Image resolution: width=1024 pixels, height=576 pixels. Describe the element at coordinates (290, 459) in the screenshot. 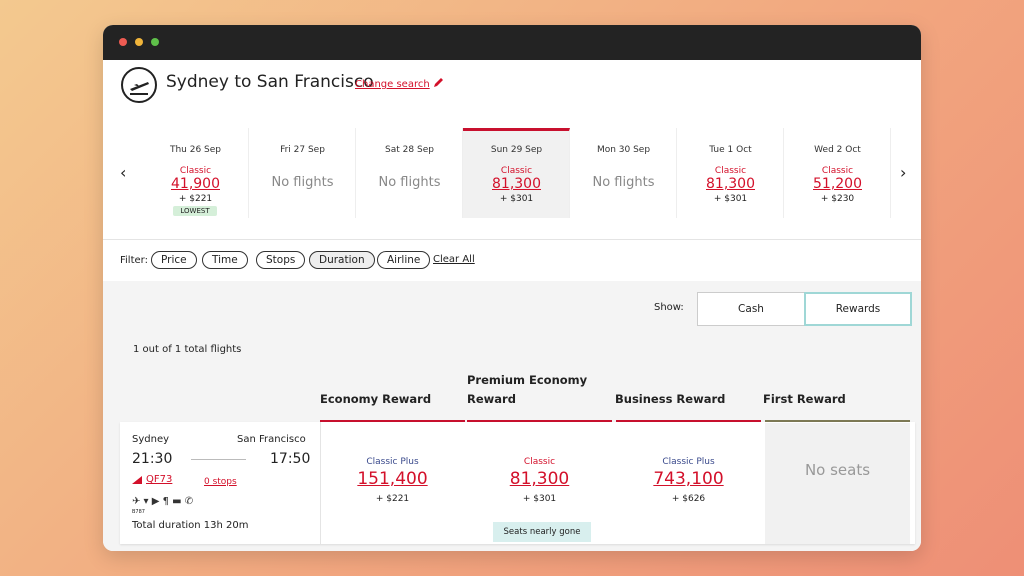

I see `arrive-time: 17:50` at that location.